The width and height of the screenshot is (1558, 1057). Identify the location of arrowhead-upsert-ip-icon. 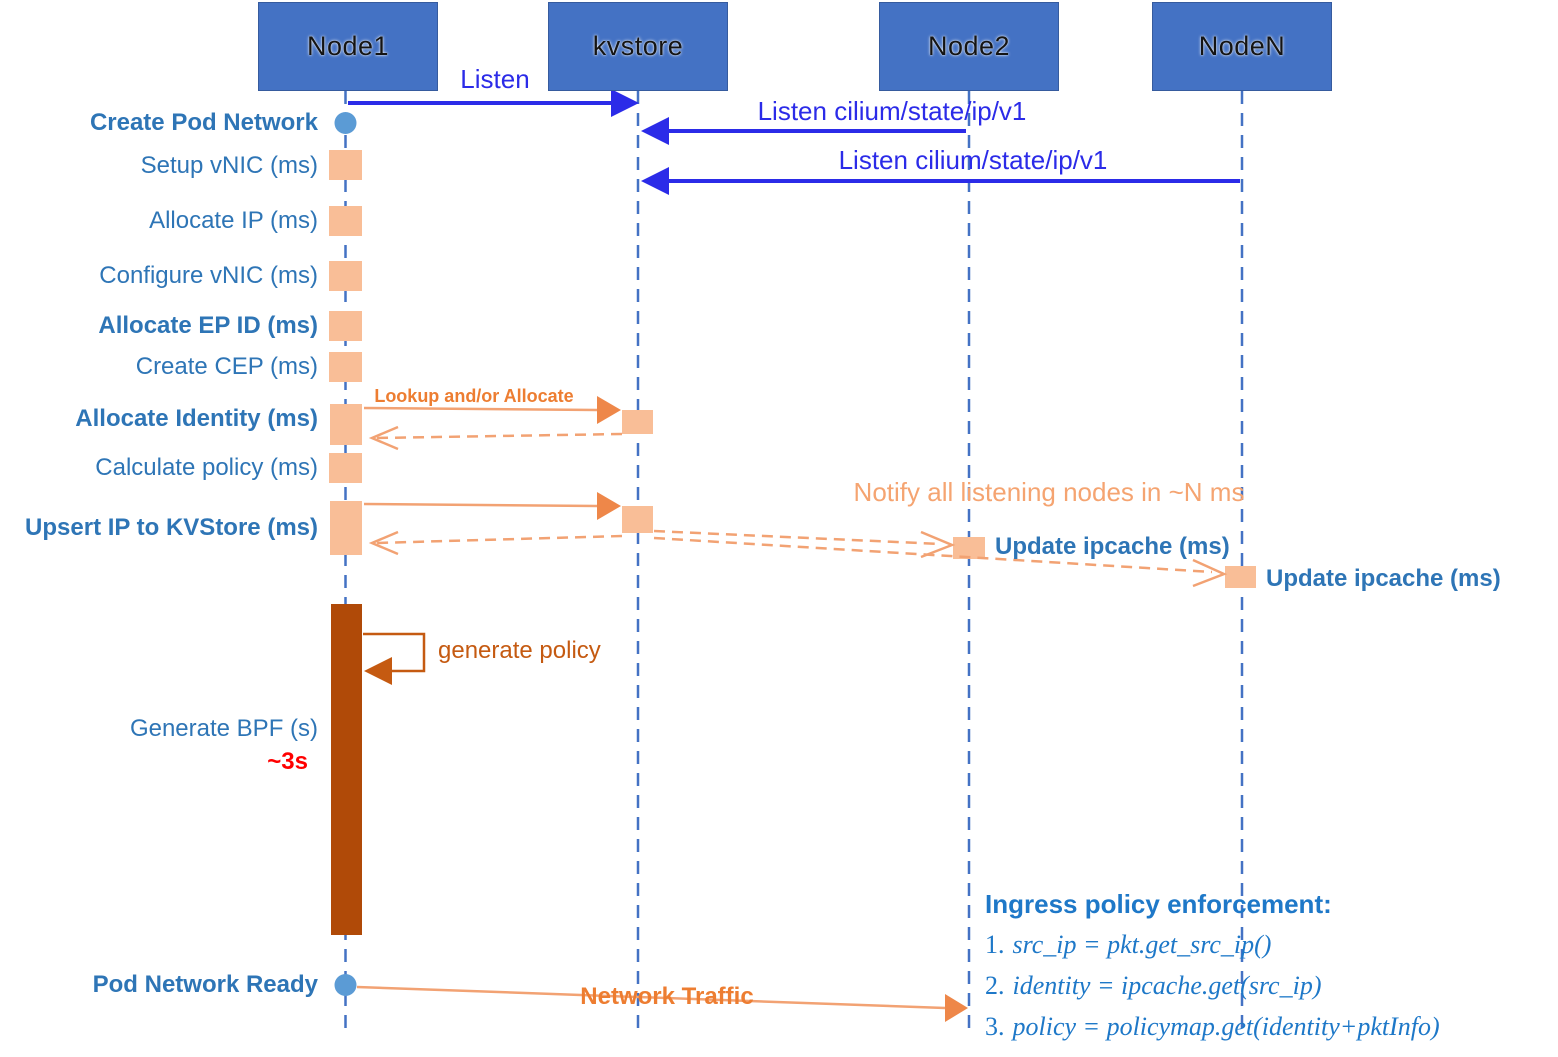
(609, 506).